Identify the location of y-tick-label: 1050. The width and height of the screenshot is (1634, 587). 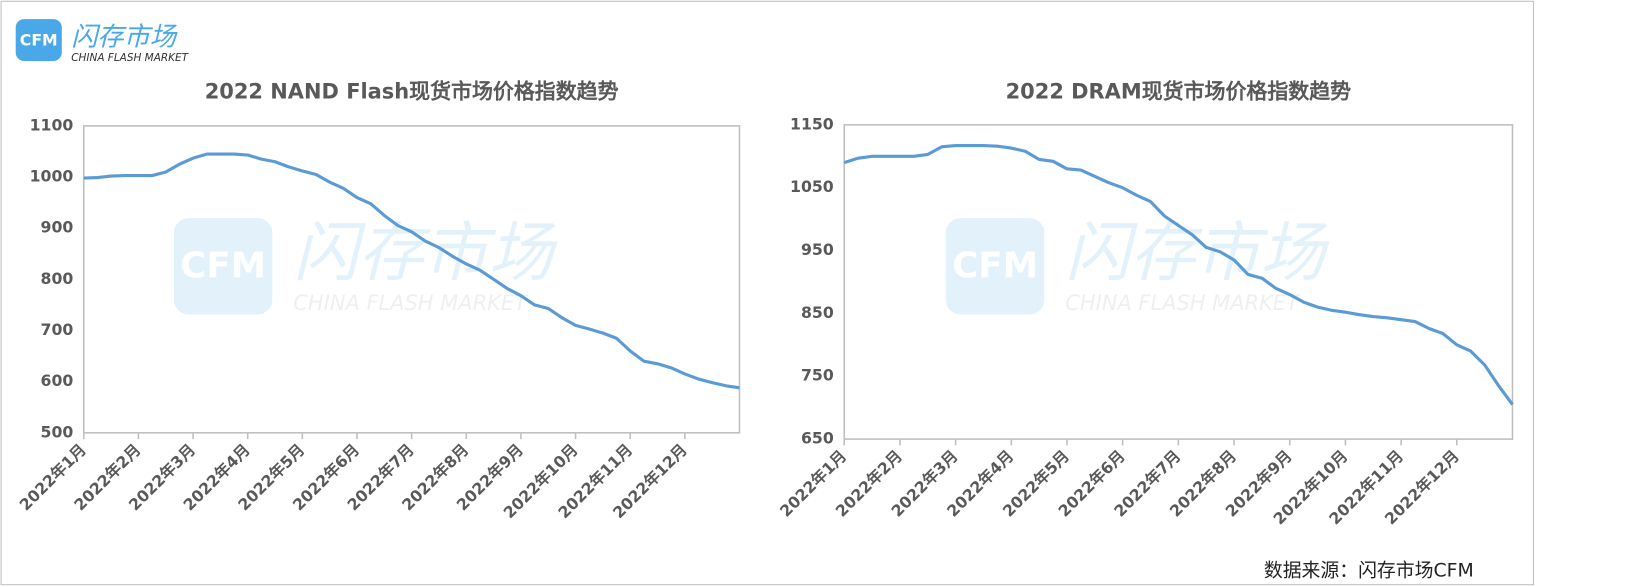
(812, 186).